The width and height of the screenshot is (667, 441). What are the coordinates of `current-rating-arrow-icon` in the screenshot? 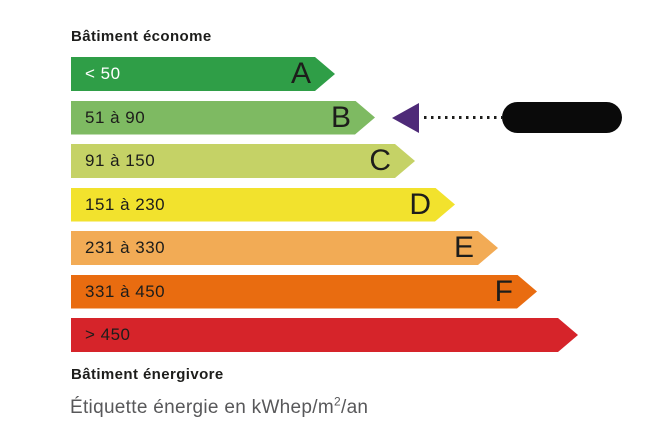 It's located at (405, 118).